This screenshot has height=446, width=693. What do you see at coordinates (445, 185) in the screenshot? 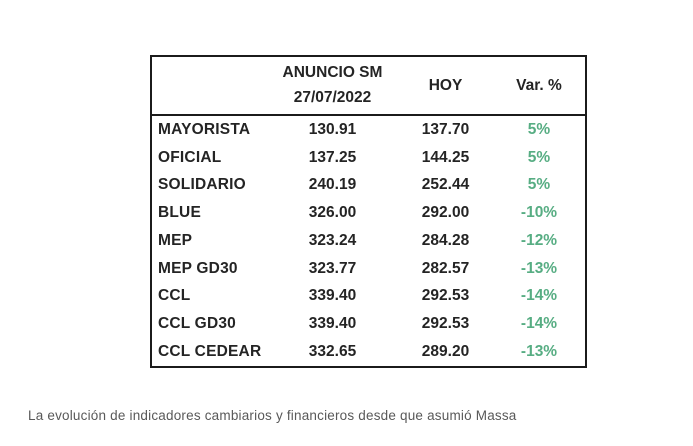
I see `cell-hoy: 252.44` at bounding box center [445, 185].